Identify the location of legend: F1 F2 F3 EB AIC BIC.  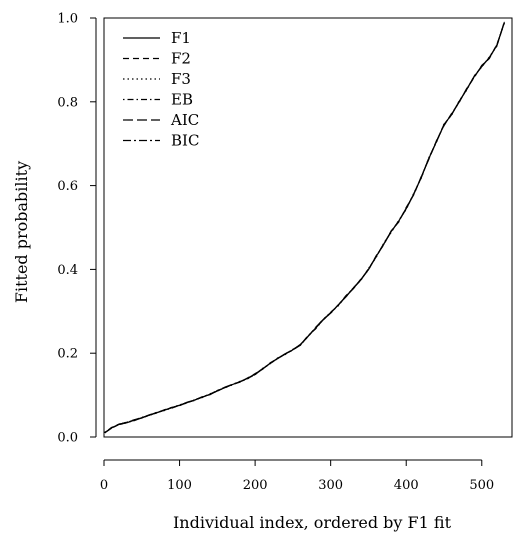
(161, 89).